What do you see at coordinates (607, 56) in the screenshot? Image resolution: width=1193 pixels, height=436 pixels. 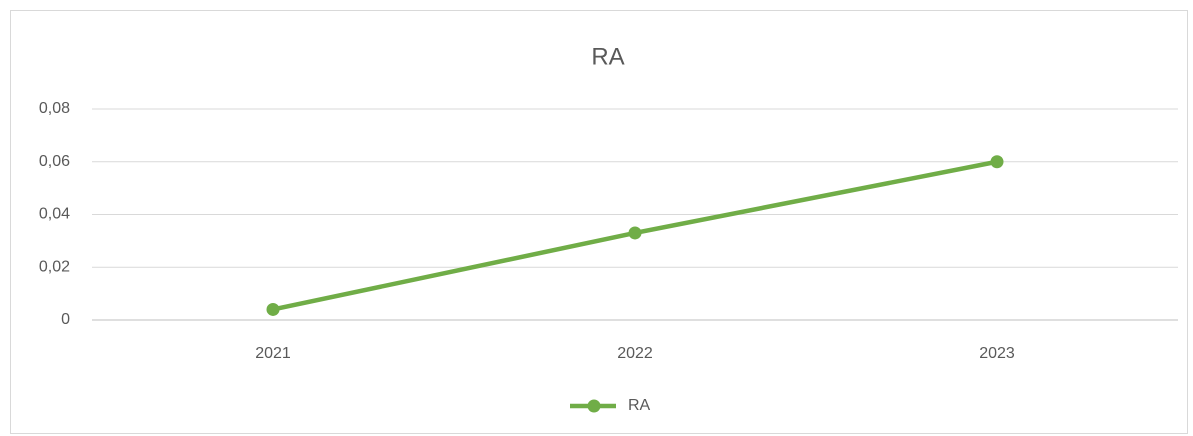 I see `chart-title: RA` at bounding box center [607, 56].